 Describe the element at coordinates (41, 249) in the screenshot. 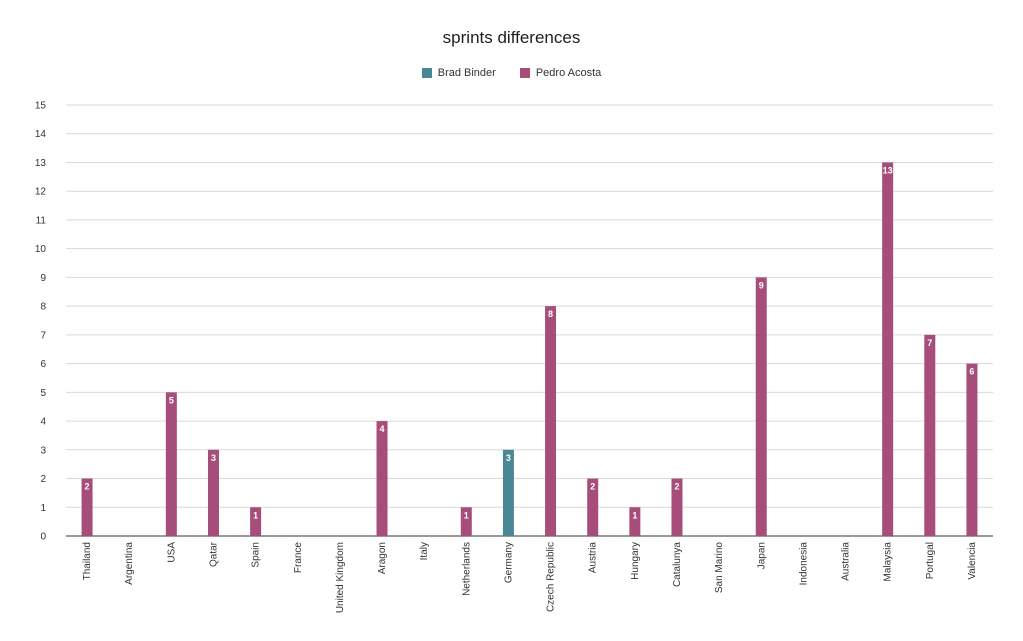

I see `y-tick-label: 10` at that location.